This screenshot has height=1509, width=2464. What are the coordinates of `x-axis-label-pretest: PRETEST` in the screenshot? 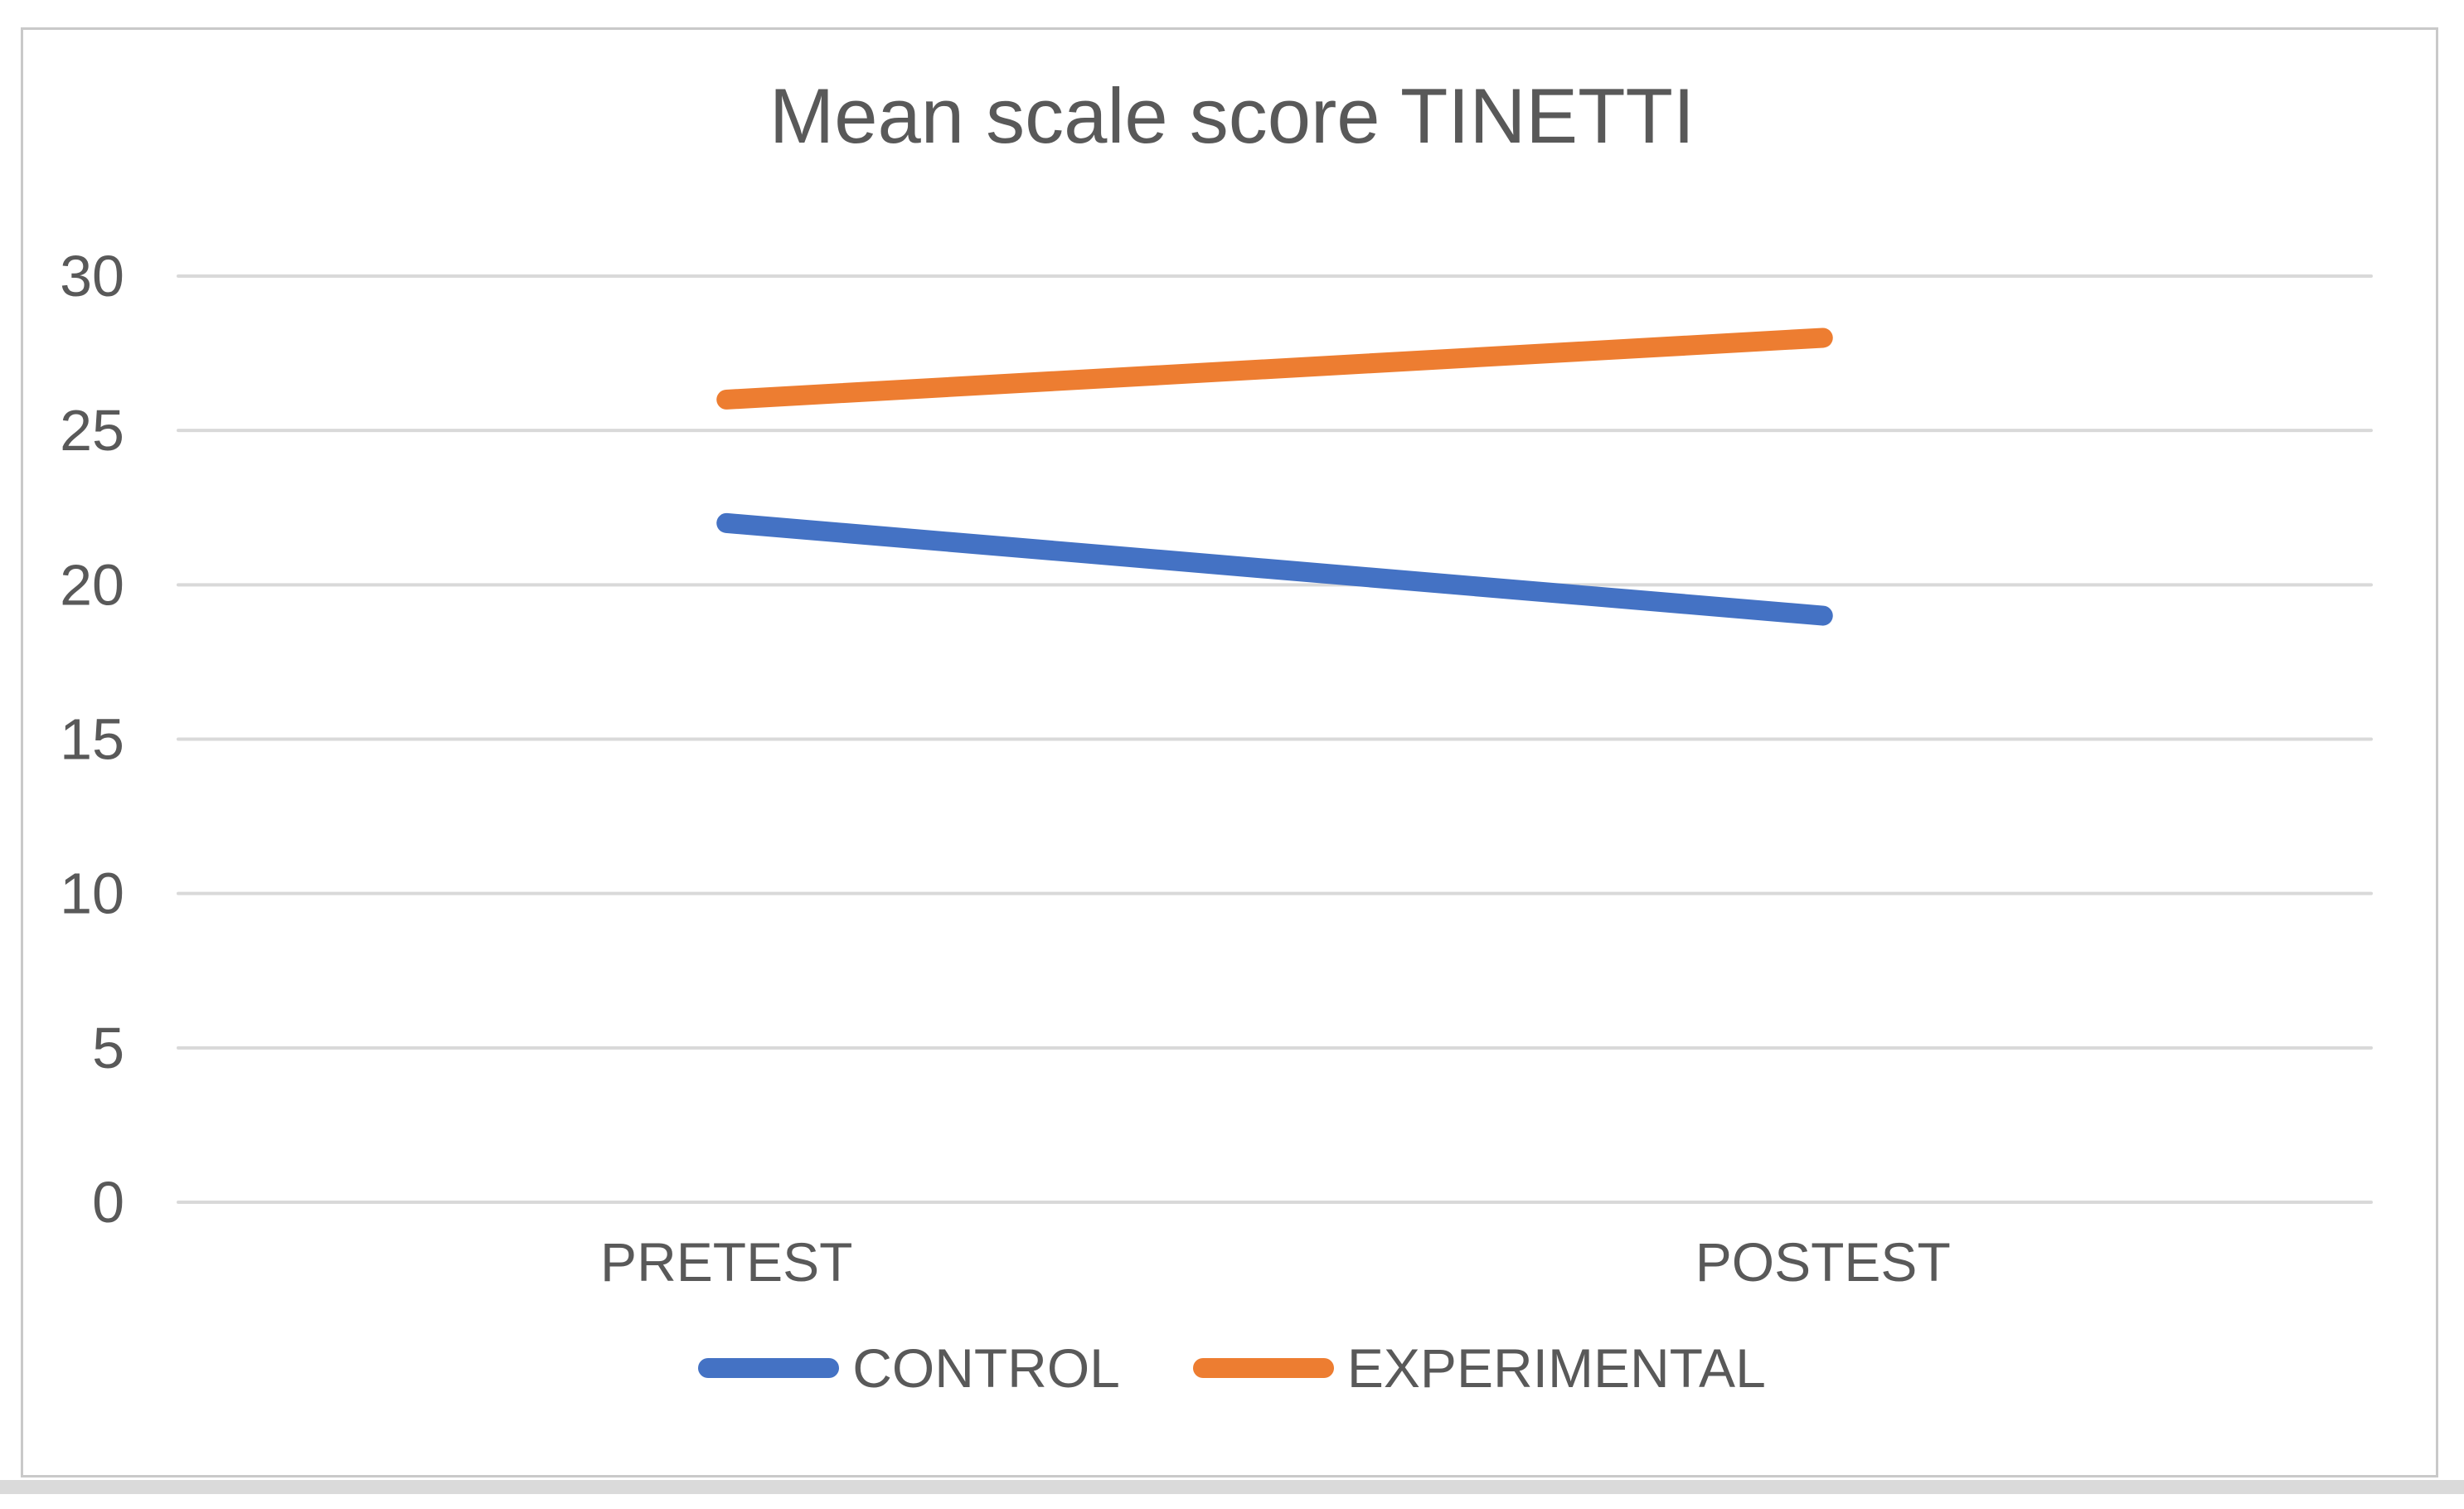 It's located at (726, 1262).